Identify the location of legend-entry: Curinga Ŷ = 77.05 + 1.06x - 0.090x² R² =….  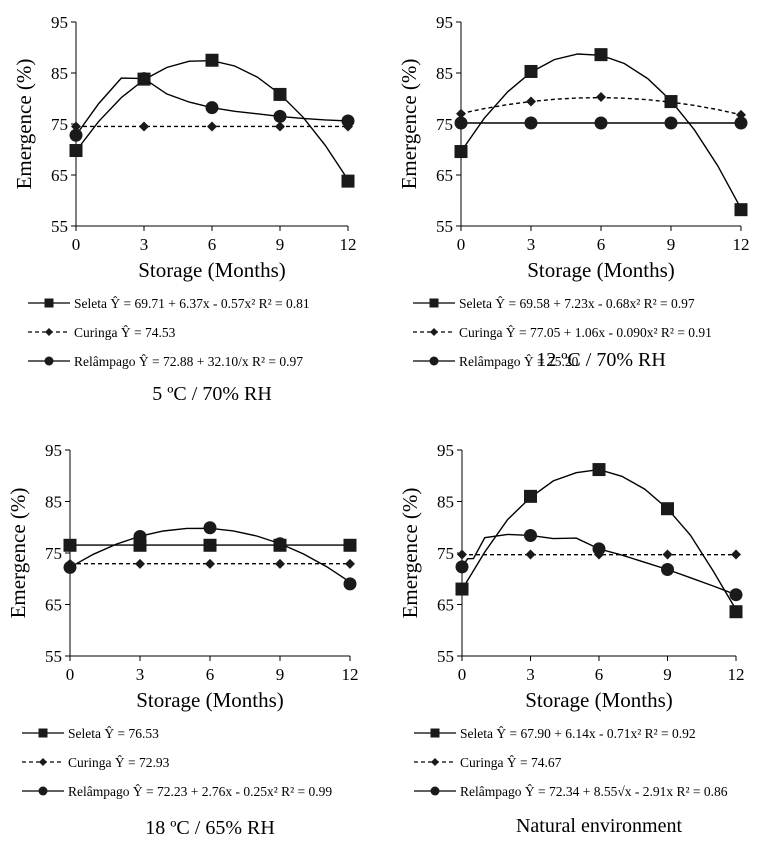
(585, 332).